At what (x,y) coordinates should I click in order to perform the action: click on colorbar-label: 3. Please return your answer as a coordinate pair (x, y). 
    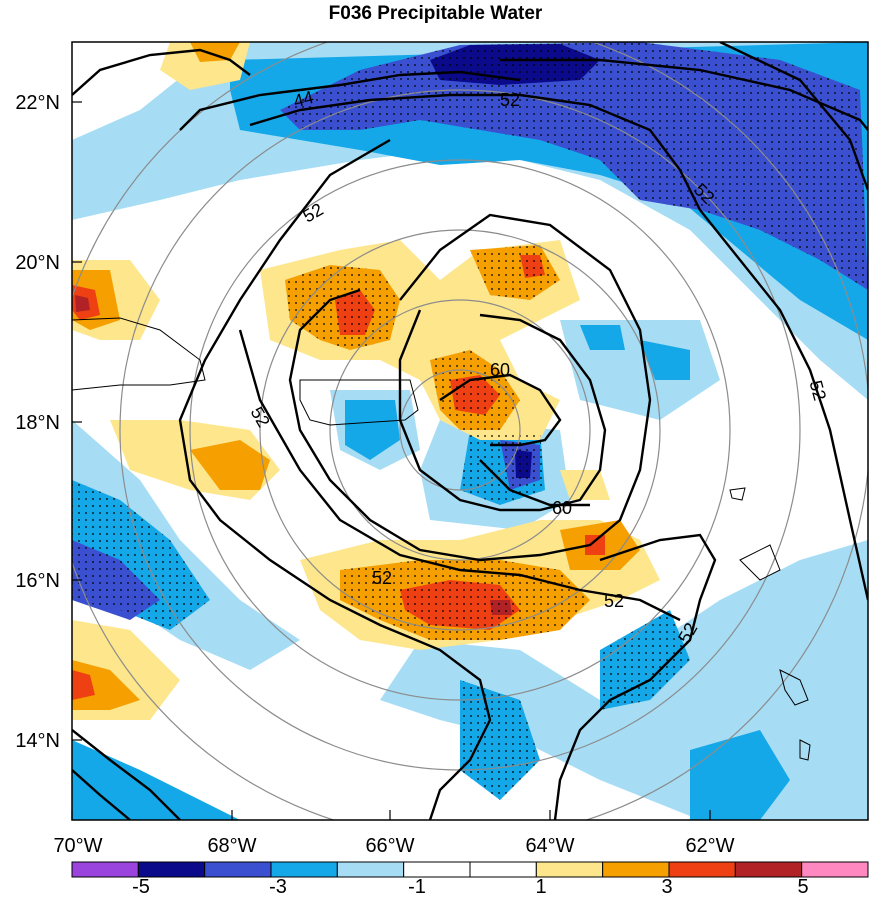
    Looking at the image, I should click on (666, 887).